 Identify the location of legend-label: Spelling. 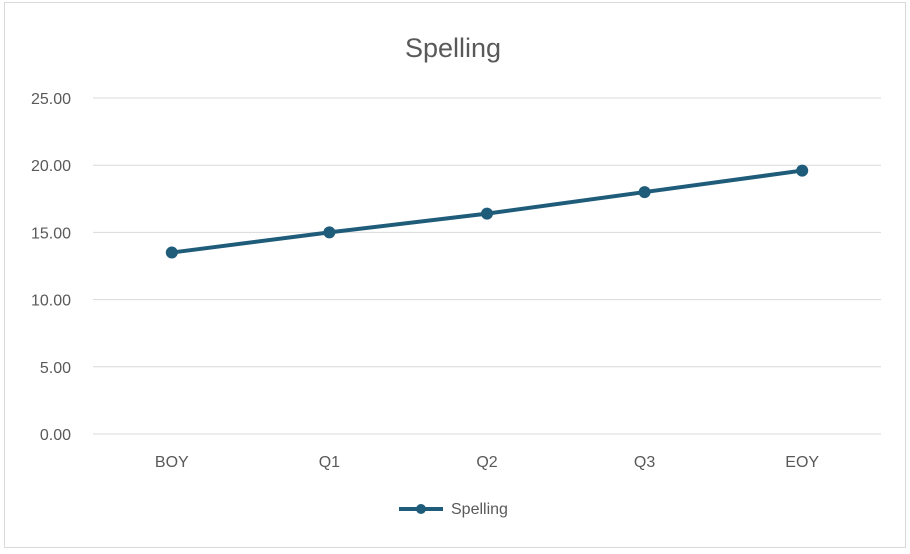
(479, 509).